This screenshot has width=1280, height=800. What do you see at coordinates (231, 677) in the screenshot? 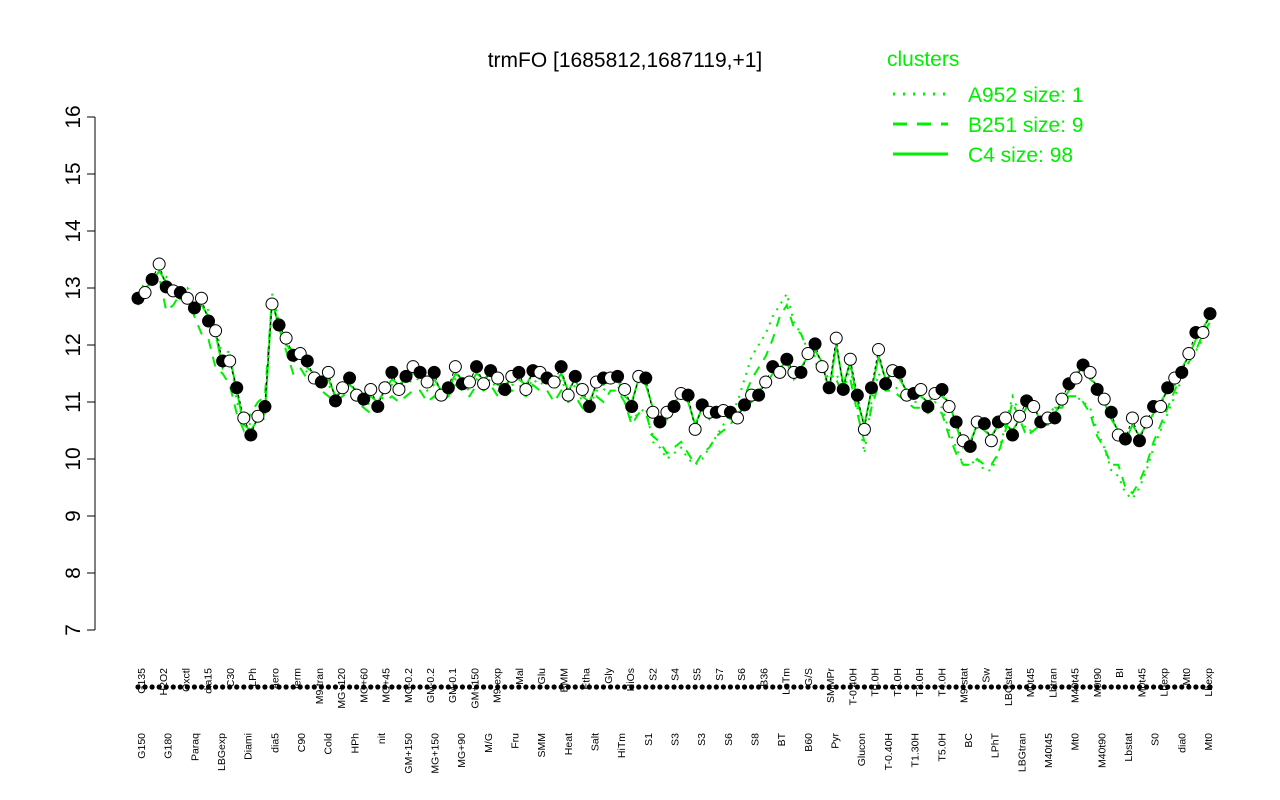
I see `x-tick-label: C30` at bounding box center [231, 677].